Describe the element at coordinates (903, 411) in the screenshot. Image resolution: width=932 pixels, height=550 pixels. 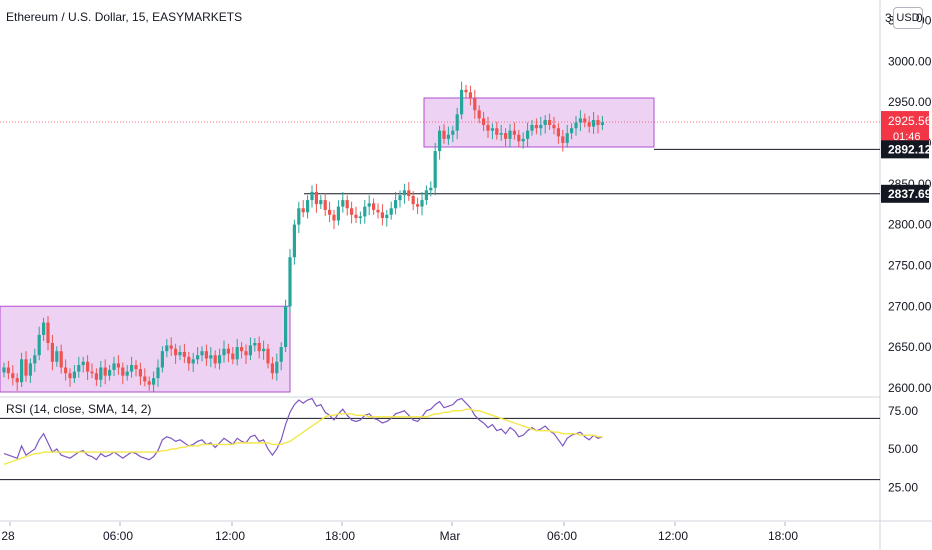
I see `rsi-tick-label: 75.00` at that location.